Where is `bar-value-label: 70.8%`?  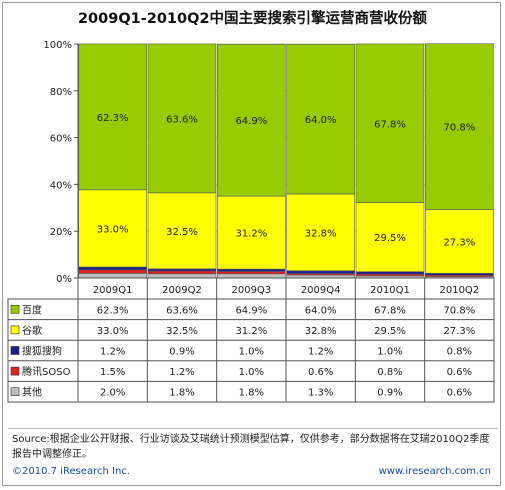
bar-value-label: 70.8% is located at coordinates (459, 128).